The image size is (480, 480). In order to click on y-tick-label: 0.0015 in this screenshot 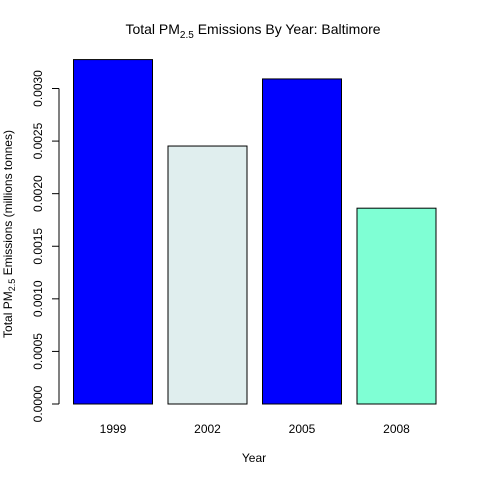, I will do `click(38, 246)`.